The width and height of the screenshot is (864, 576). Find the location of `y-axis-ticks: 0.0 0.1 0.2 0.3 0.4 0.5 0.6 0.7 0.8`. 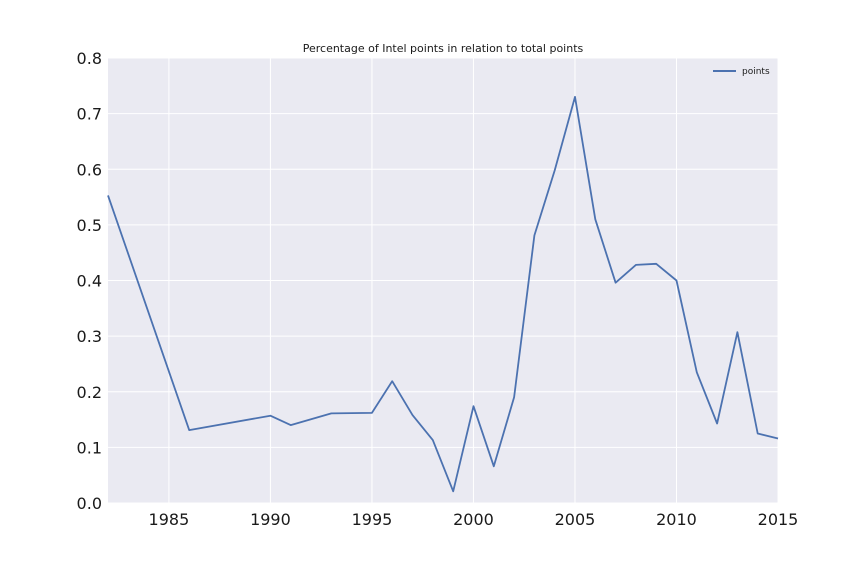

y-axis-ticks: 0.0 0.1 0.2 0.3 0.4 0.5 0.6 0.7 0.8 is located at coordinates (89, 281).